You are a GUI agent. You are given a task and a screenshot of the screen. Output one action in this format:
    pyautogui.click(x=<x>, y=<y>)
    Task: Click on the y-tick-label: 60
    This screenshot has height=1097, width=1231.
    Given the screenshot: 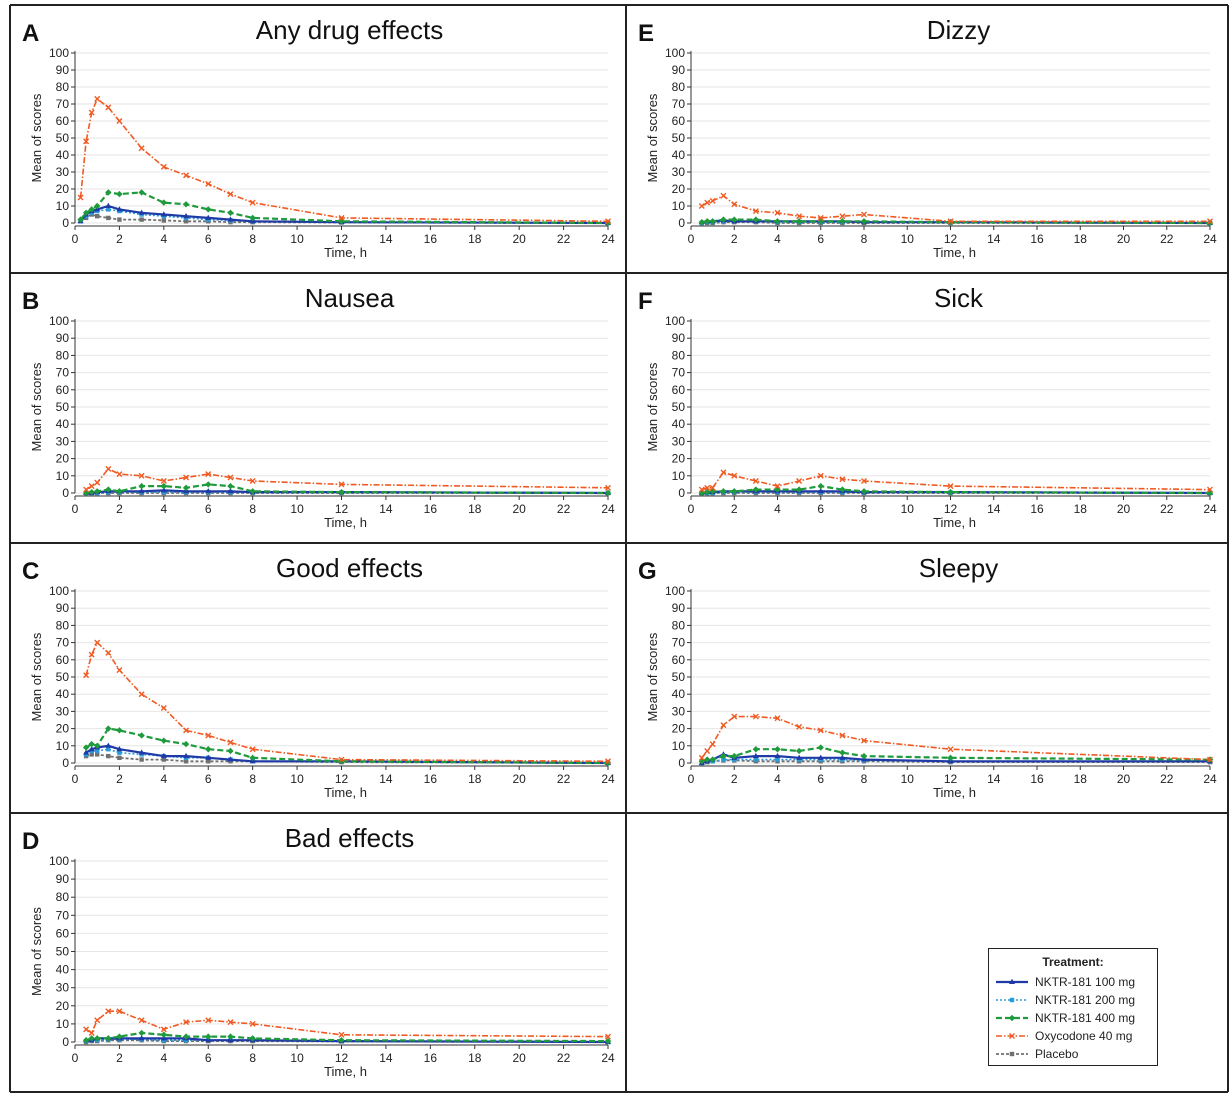 What is the action you would take?
    pyautogui.click(x=63, y=660)
    